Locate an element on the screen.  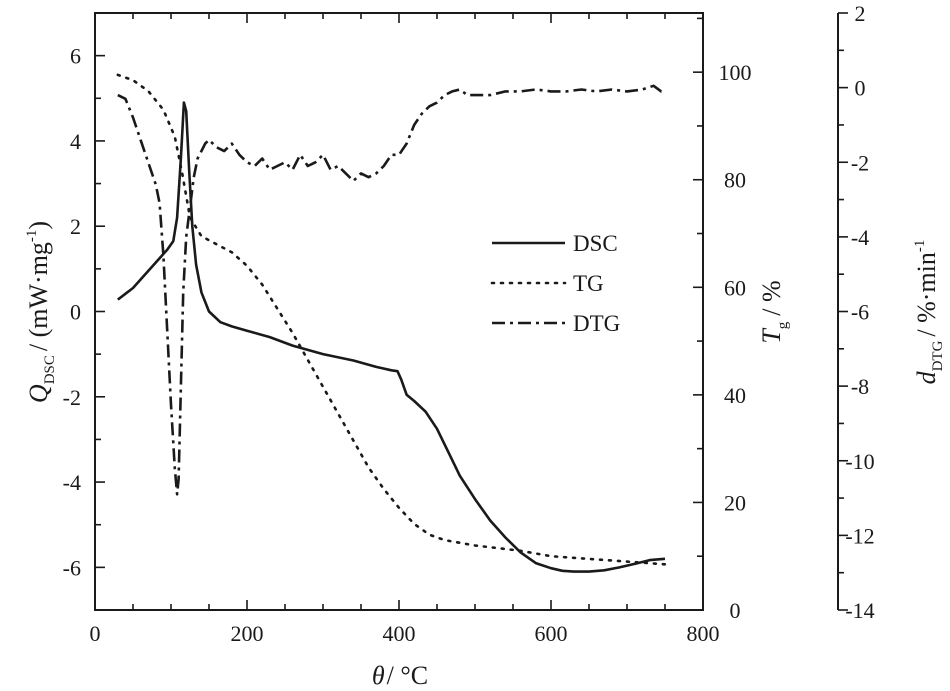
legend-label-dsc: DSC is located at coordinates (595, 243).